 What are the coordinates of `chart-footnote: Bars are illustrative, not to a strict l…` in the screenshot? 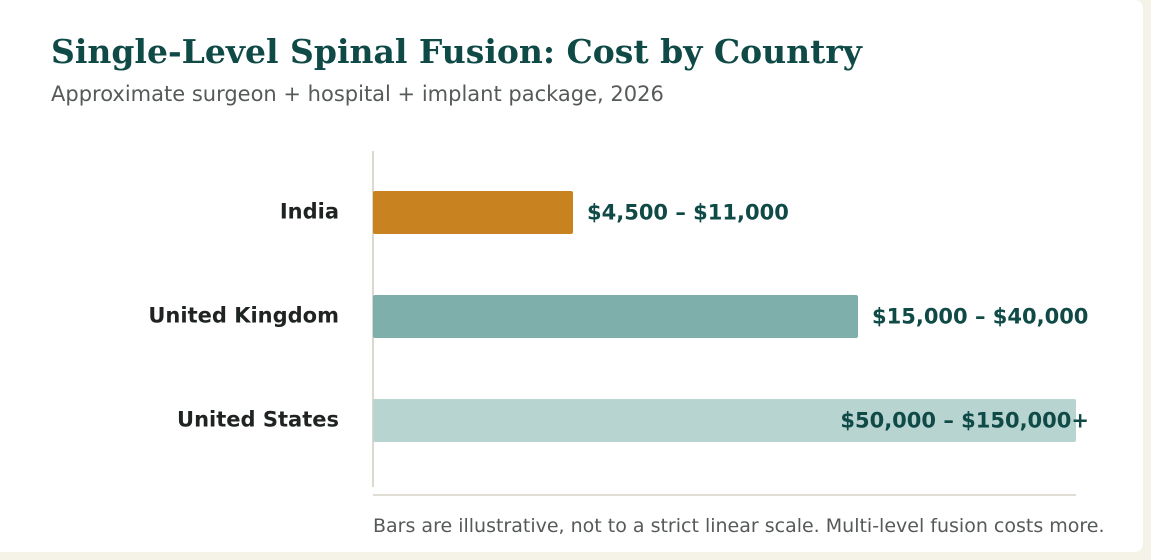 It's located at (739, 526).